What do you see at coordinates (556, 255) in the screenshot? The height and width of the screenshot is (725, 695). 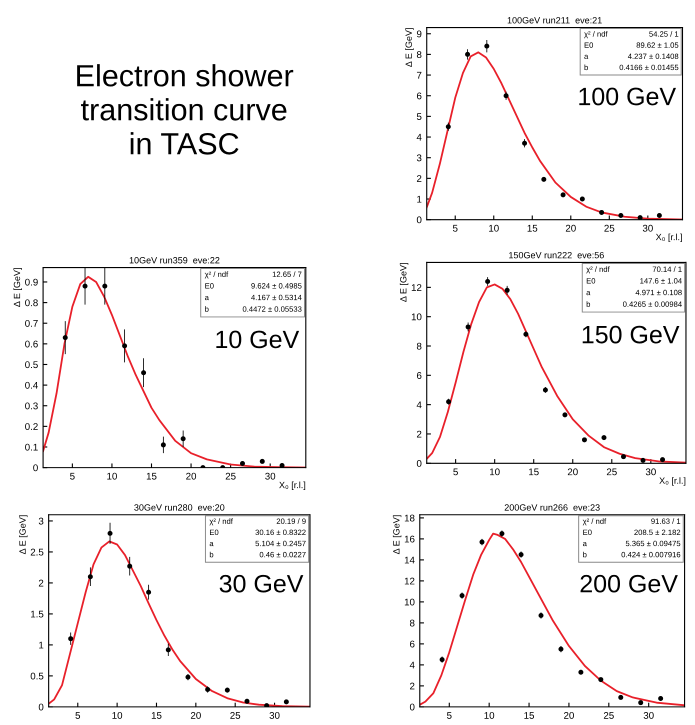 I see `chart-title: 150GeV run222 eve:56` at bounding box center [556, 255].